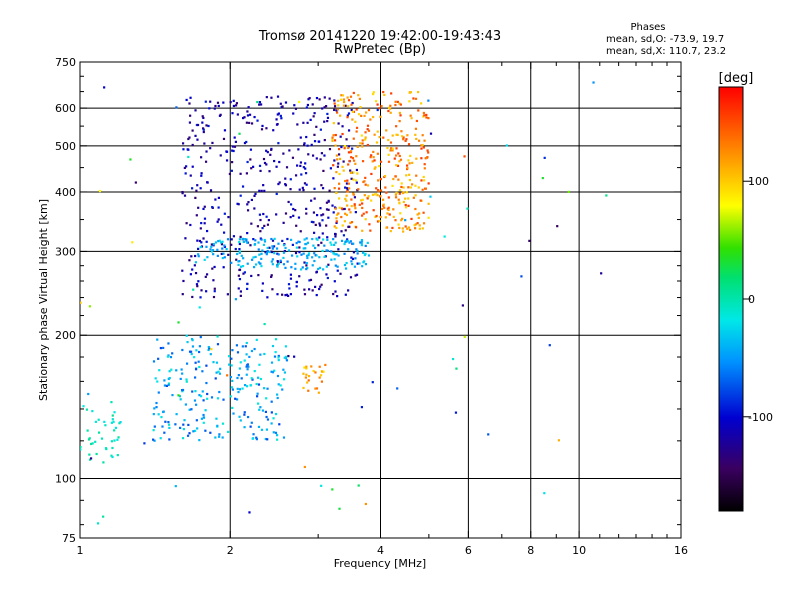 Image resolution: width=800 pixels, height=600 pixels. What do you see at coordinates (665, 39) in the screenshot?
I see `stats-line-o: mean, sd,O: -73.9, 19.7` at bounding box center [665, 39].